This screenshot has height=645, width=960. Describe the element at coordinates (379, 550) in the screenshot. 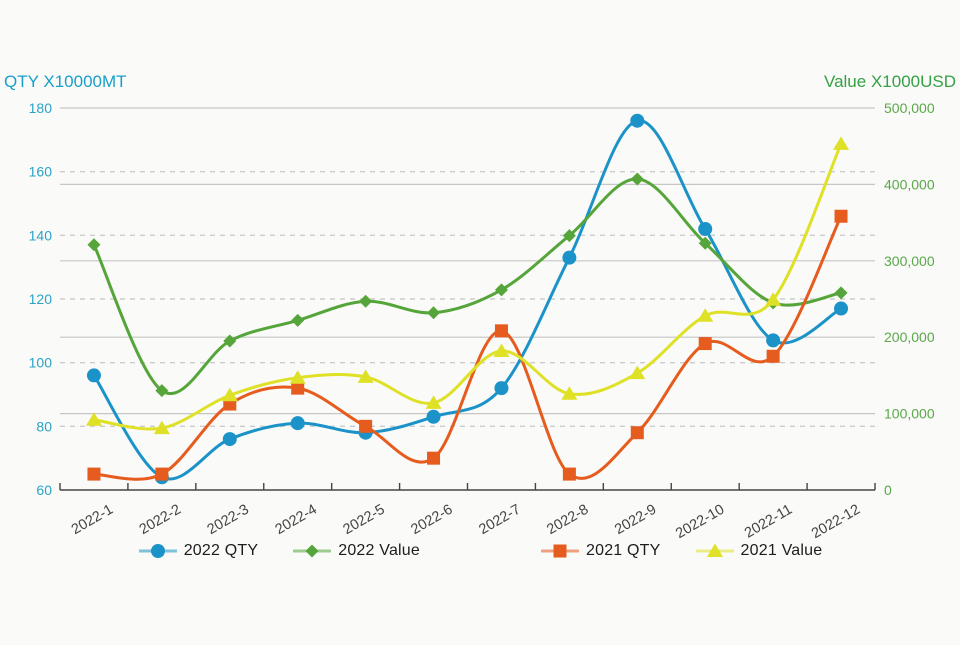

I see `legend-label: 2022 Value` at that location.